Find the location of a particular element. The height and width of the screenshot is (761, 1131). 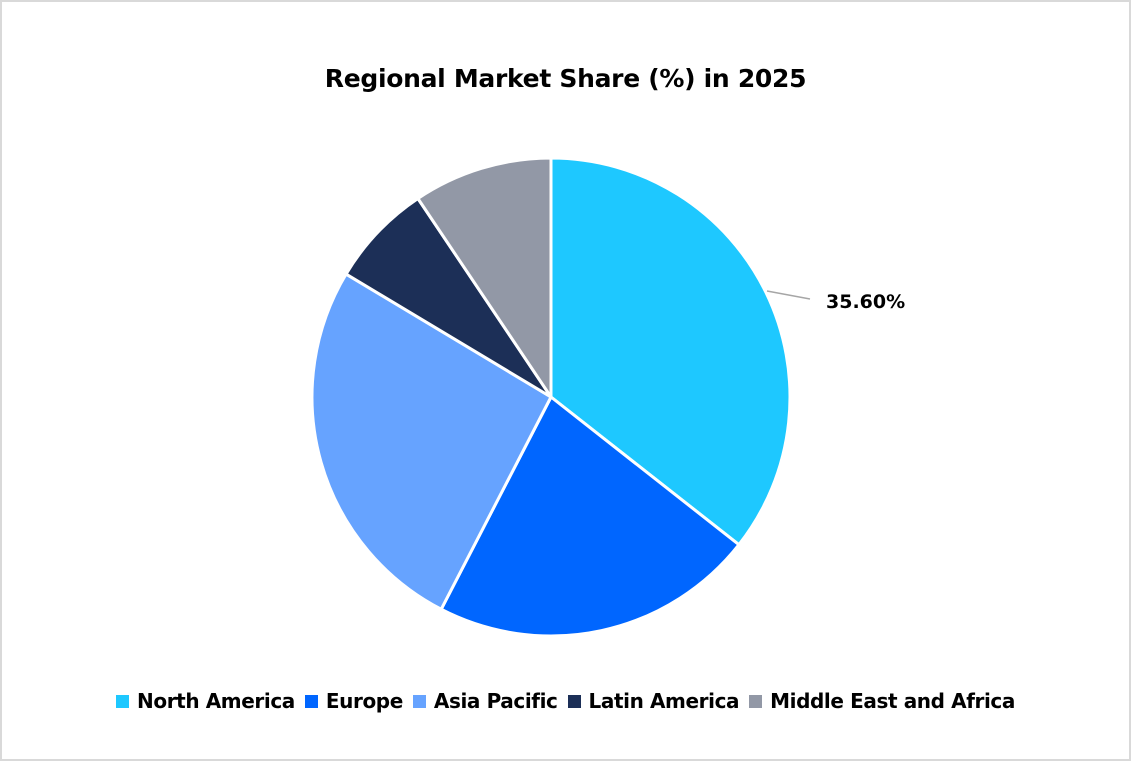

pie-slice-europe is located at coordinates (590, 516).